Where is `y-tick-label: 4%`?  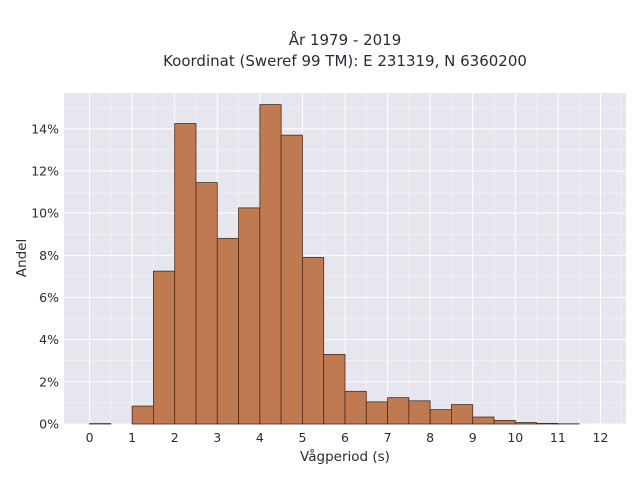 y-tick-label: 4% is located at coordinates (49, 339).